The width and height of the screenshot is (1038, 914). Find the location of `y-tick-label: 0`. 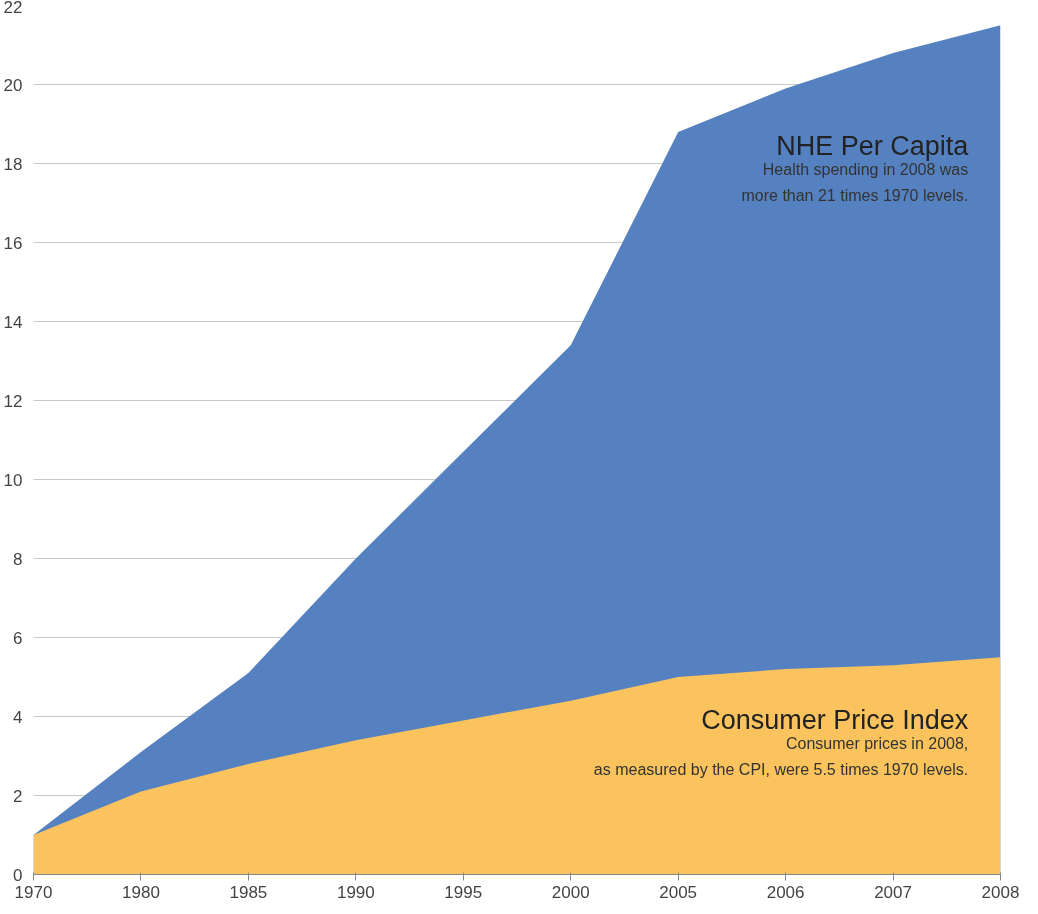

y-tick-label: 0 is located at coordinates (18, 875).